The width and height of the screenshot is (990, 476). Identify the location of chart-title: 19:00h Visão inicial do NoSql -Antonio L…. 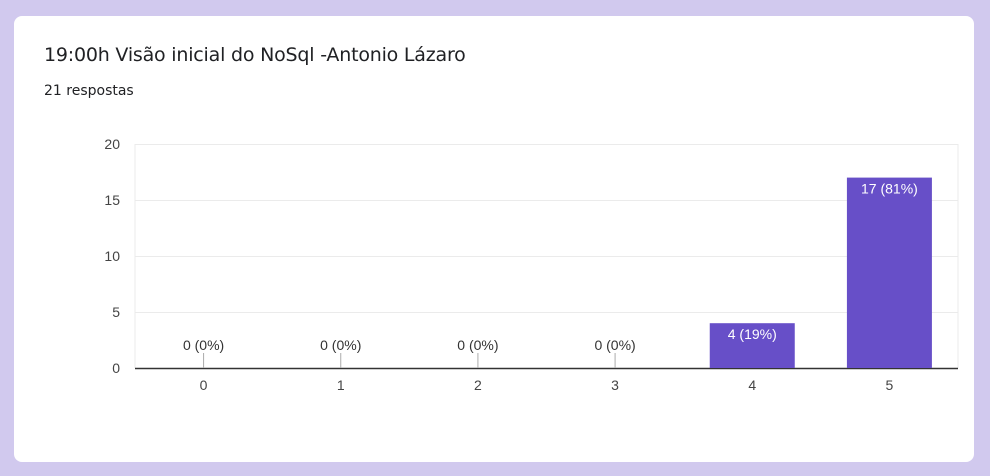
(255, 55).